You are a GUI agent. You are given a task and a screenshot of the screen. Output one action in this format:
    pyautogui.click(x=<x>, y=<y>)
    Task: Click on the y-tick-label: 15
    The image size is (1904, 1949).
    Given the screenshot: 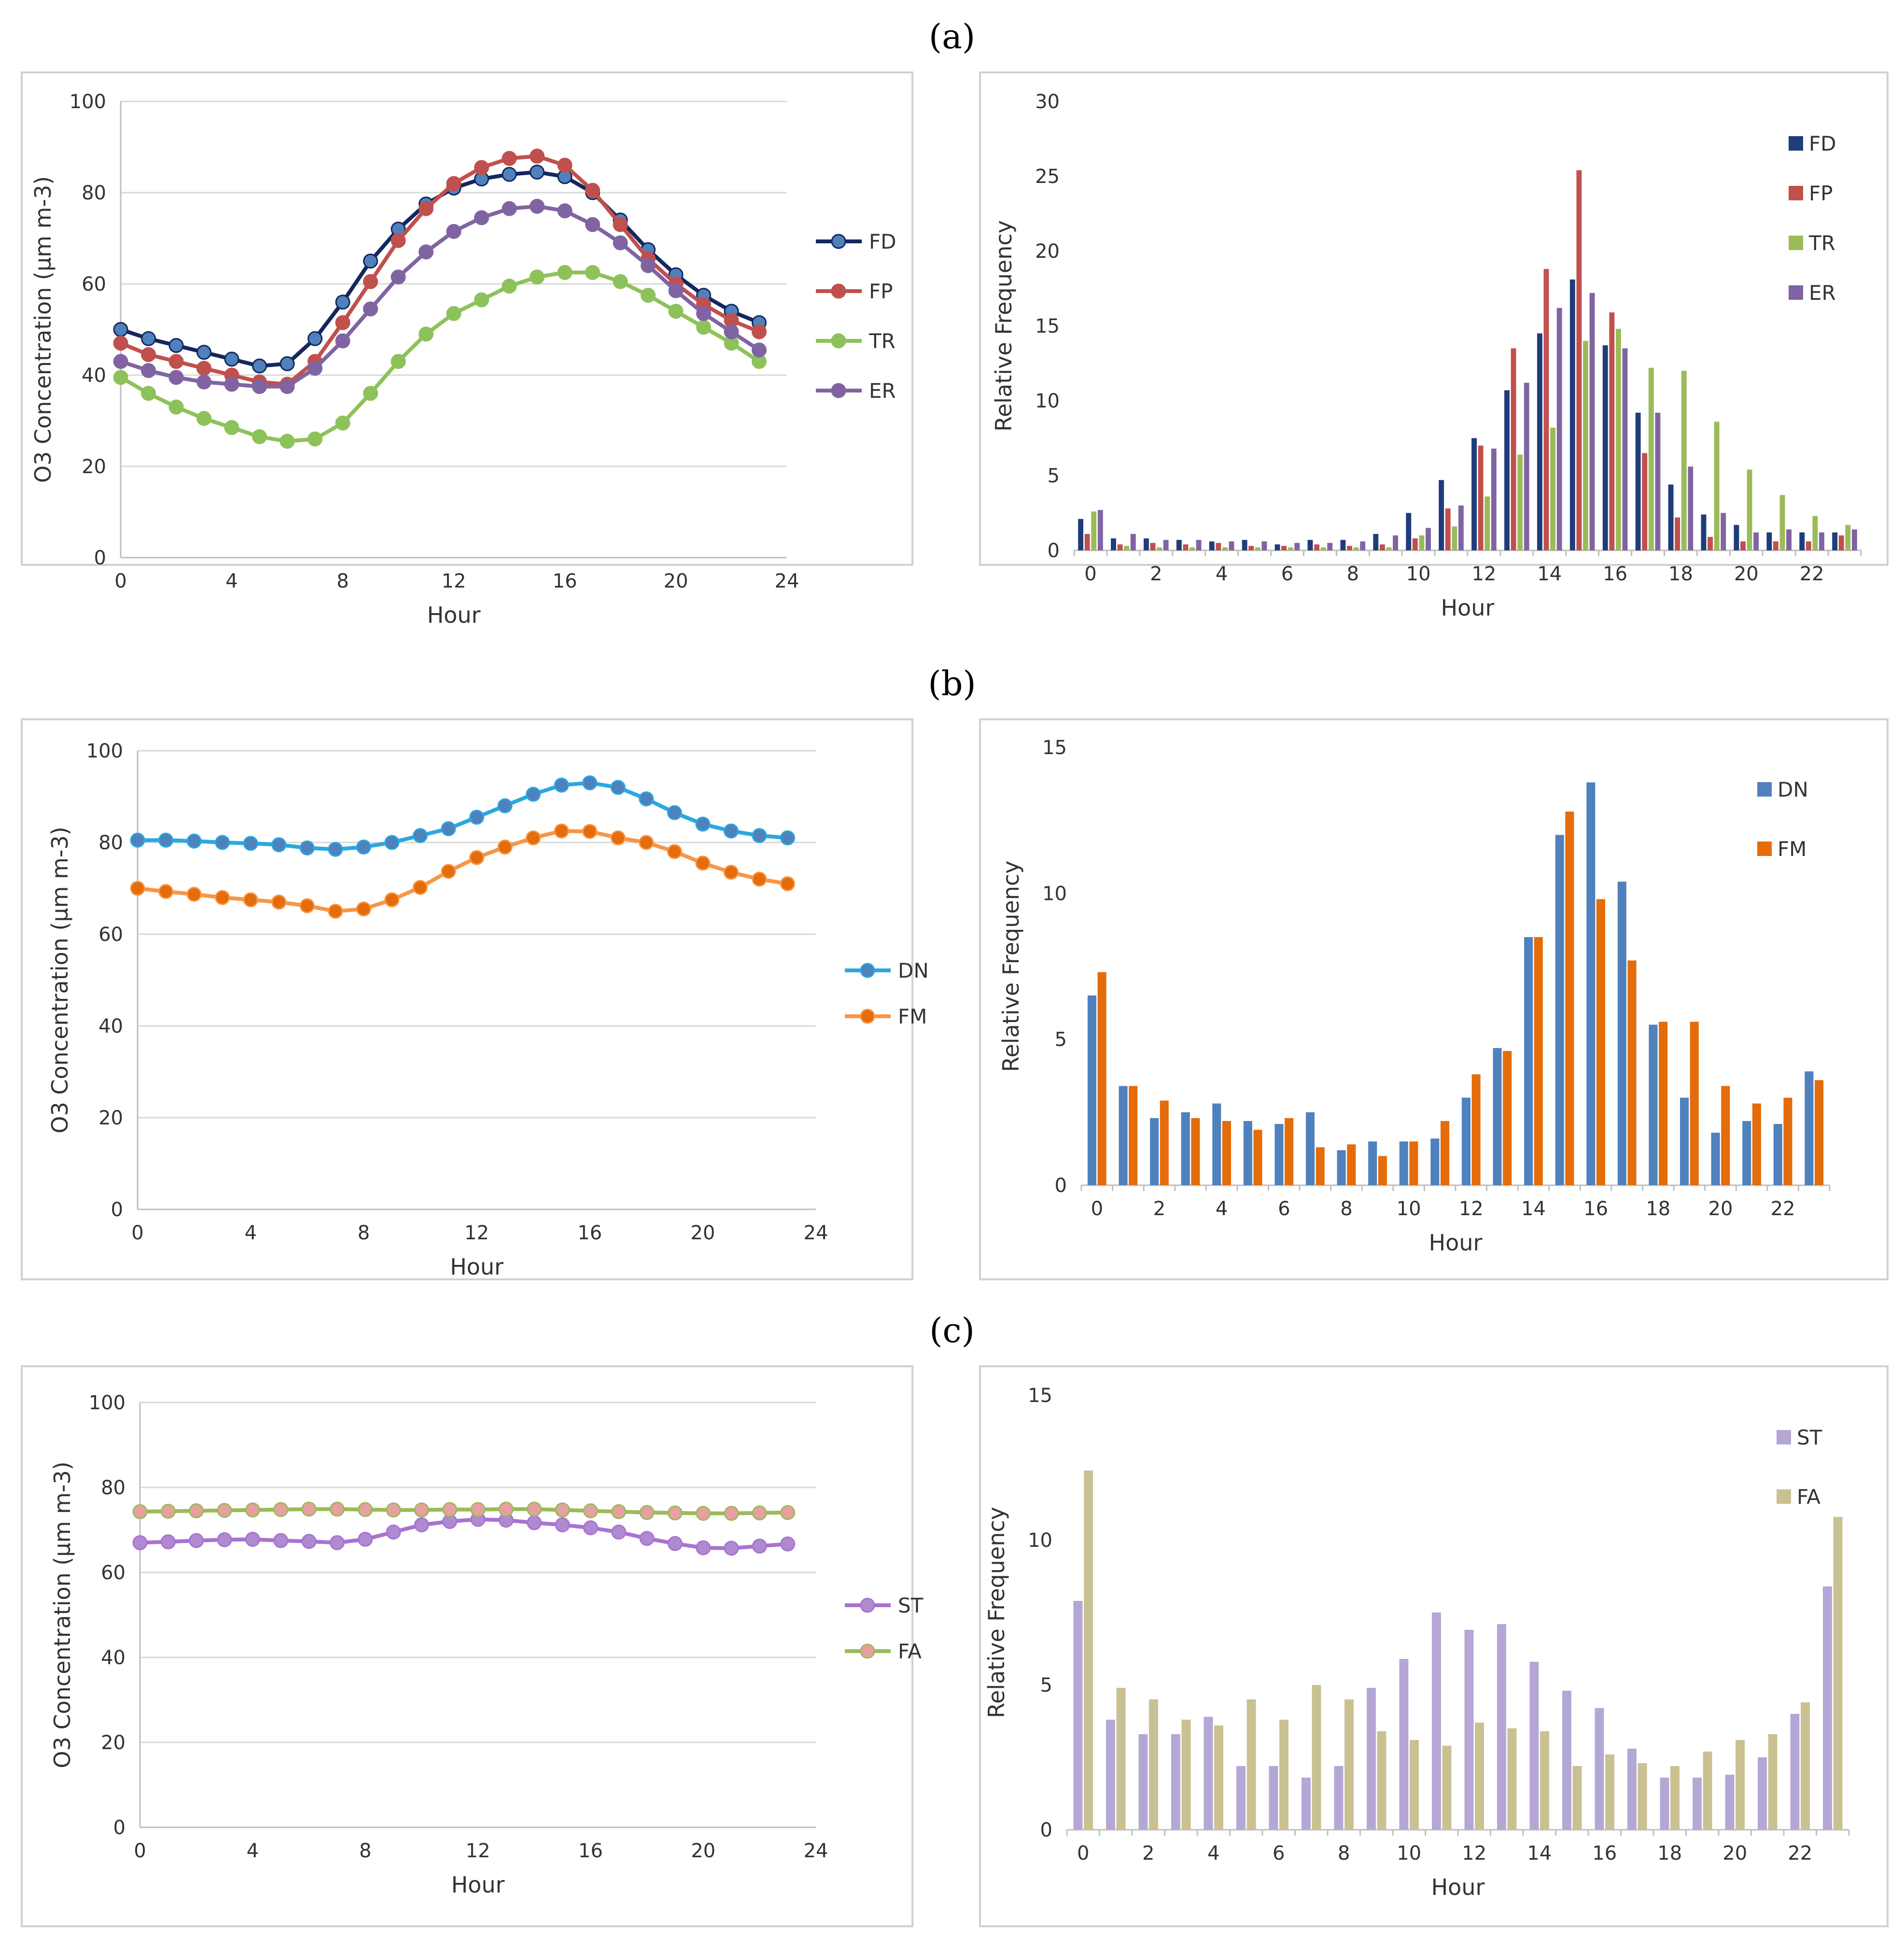 What is the action you would take?
    pyautogui.click(x=1040, y=1396)
    